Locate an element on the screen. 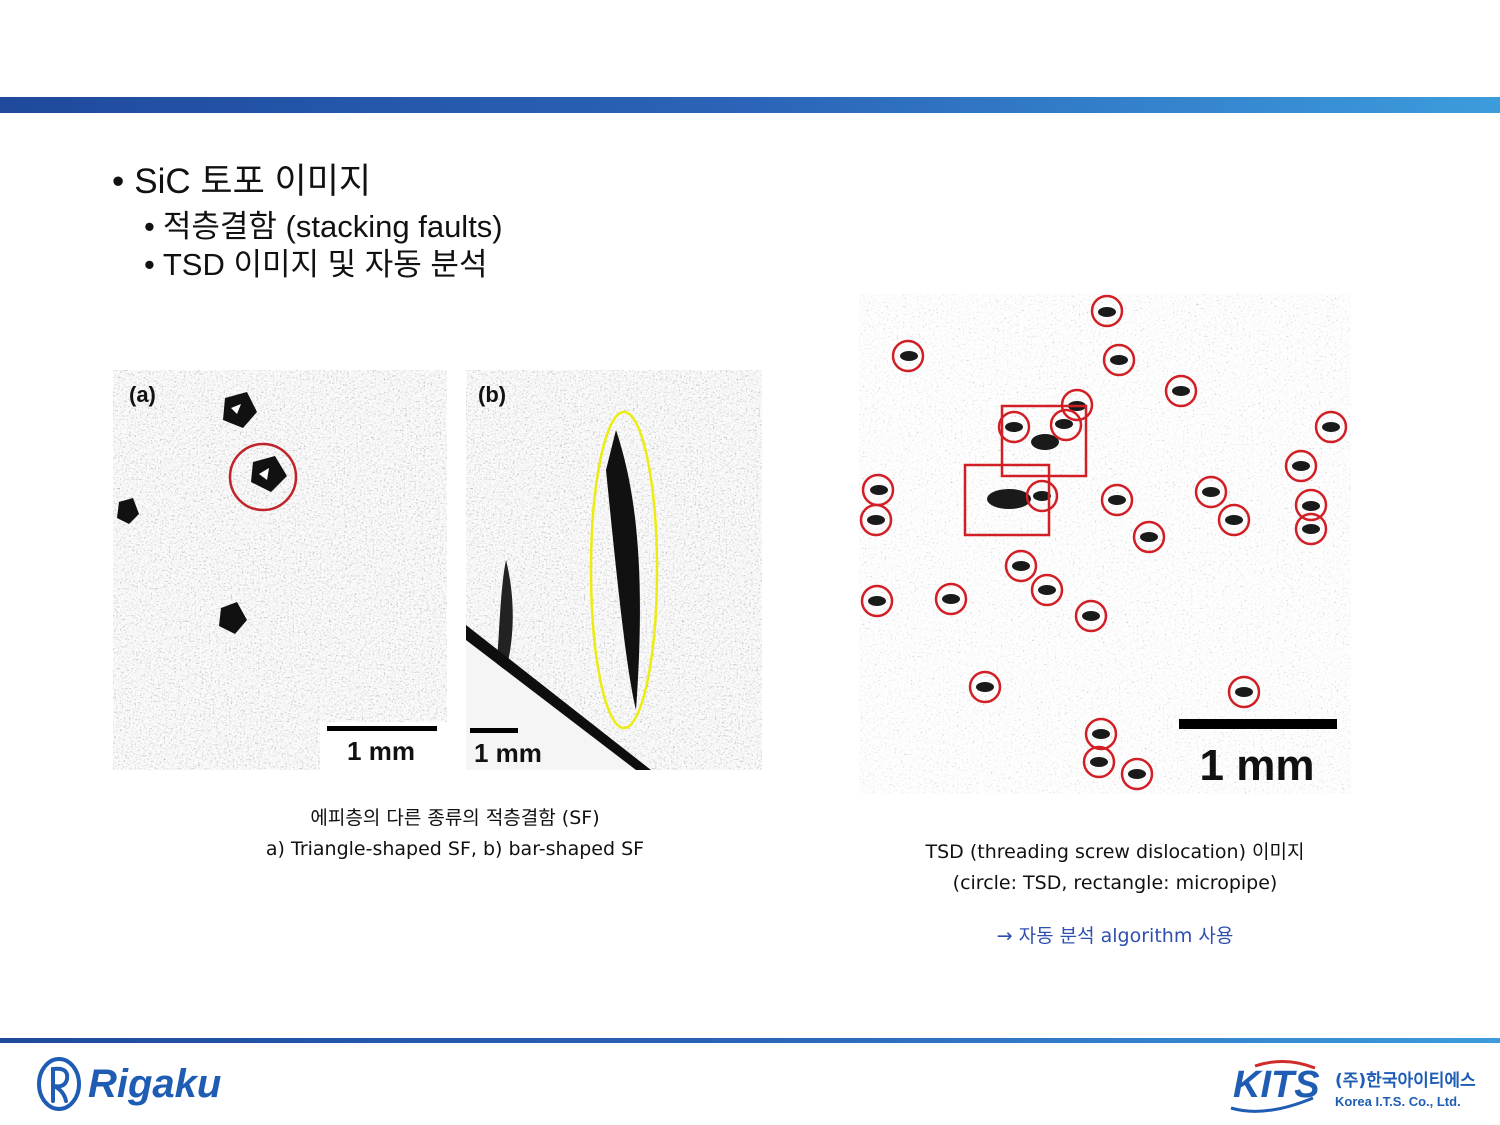 The width and height of the screenshot is (1500, 1125). topo-image-panel-a: 1 mm (a) is located at coordinates (280, 570).